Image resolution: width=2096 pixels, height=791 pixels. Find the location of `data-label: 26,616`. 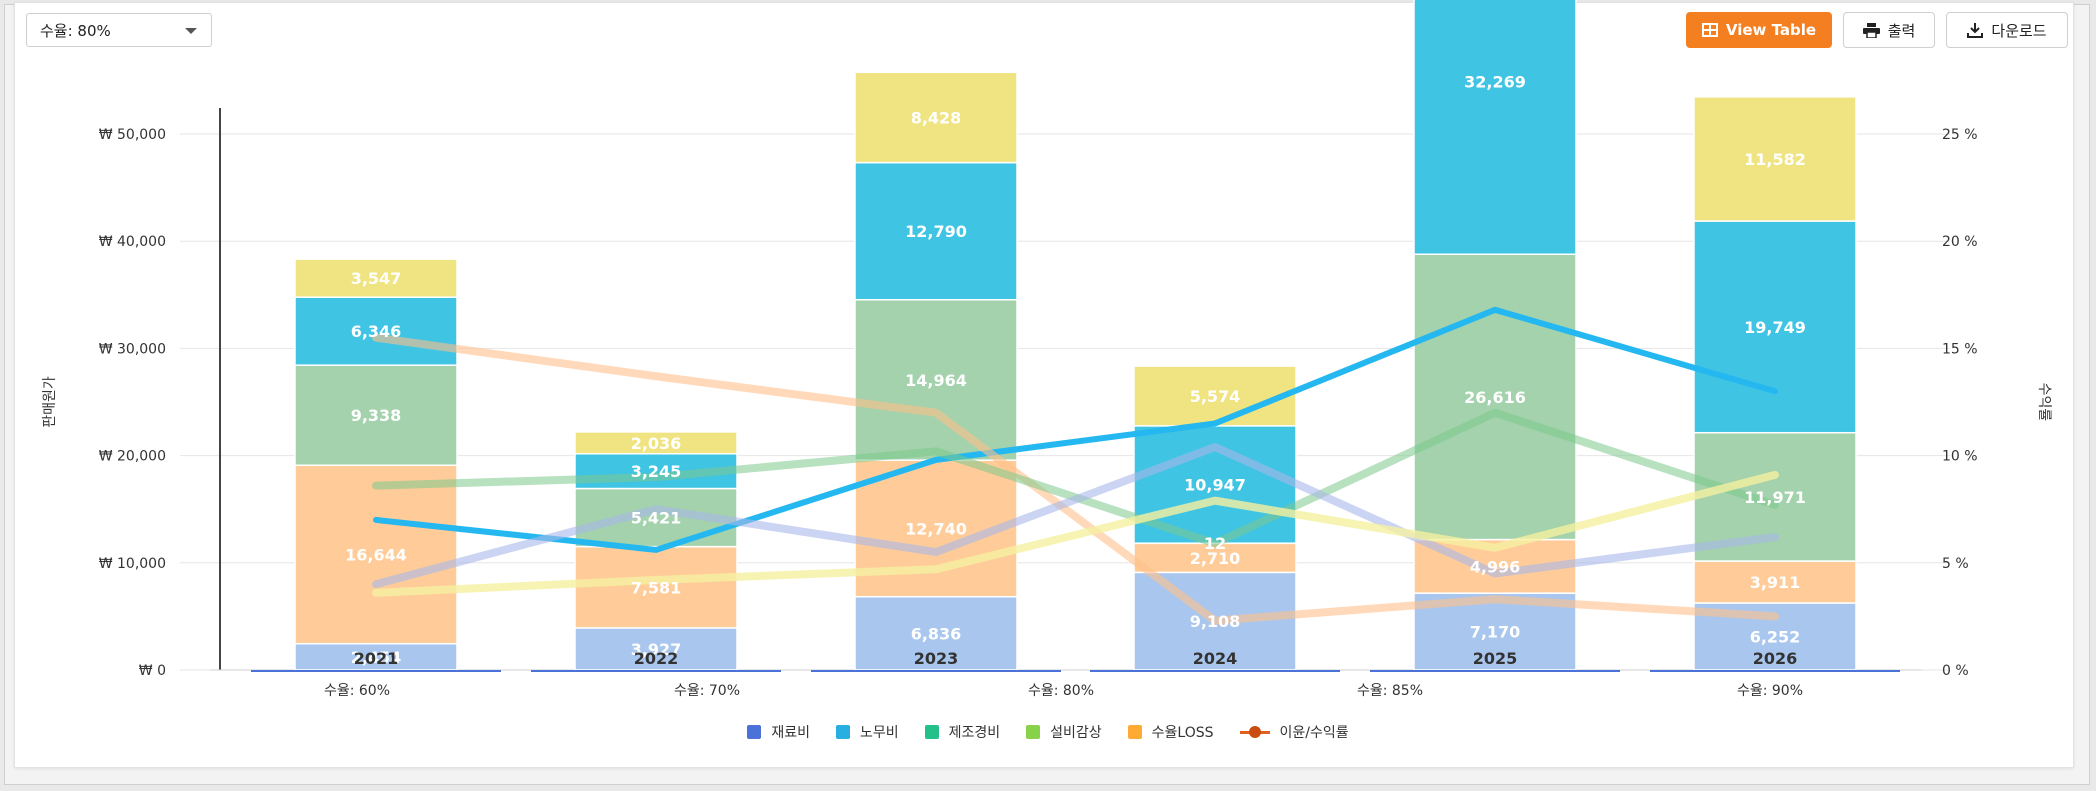

data-label: 26,616 is located at coordinates (1495, 397).